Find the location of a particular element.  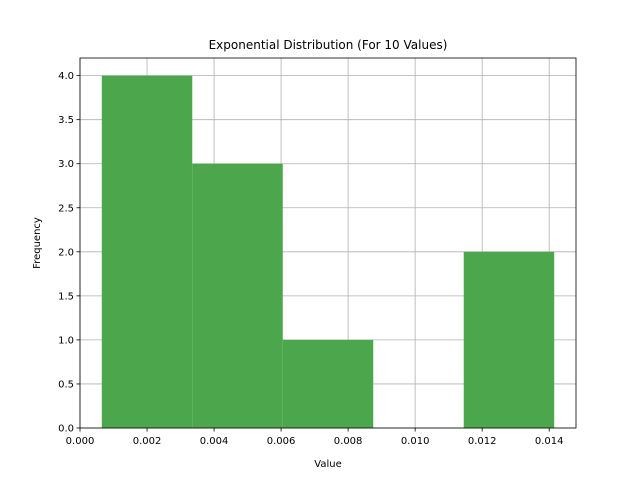

x-tick-label: 0.002 is located at coordinates (147, 441).